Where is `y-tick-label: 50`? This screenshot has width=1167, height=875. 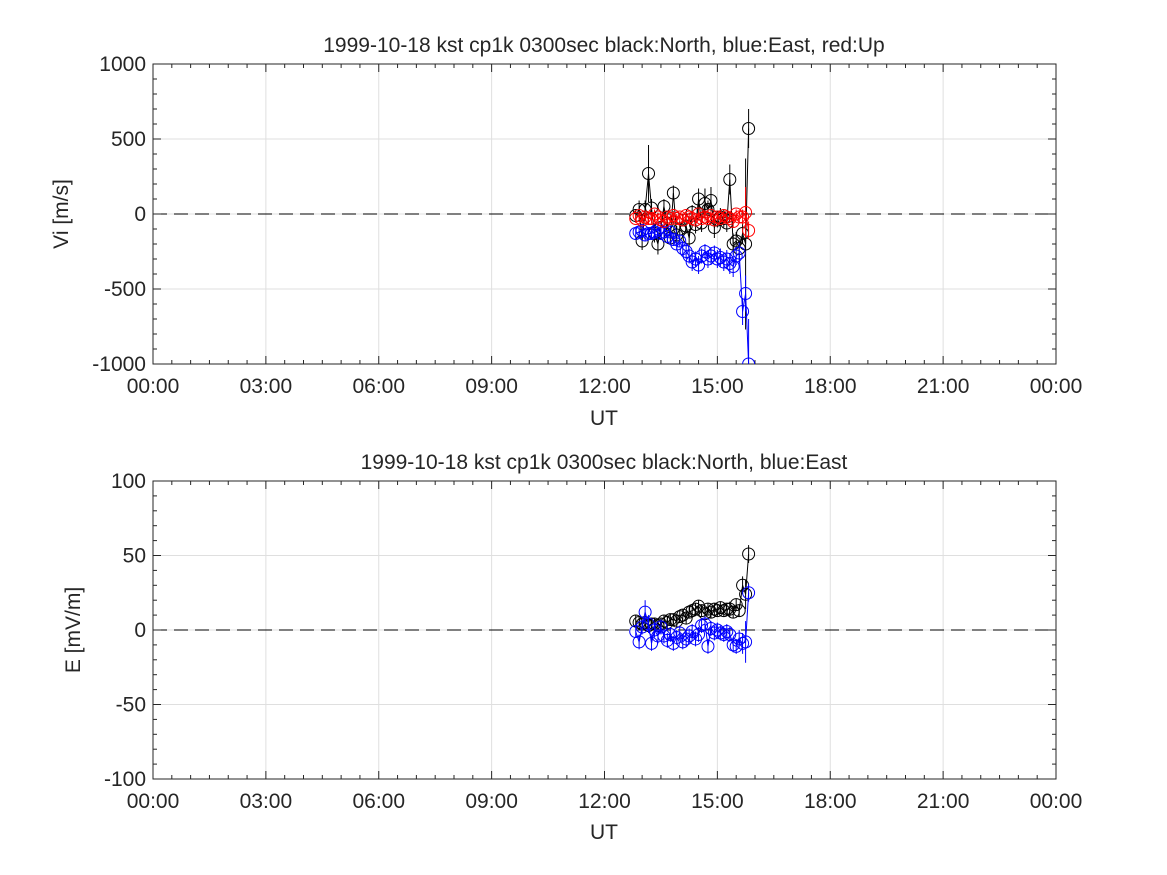 y-tick-label: 50 is located at coordinates (134, 556).